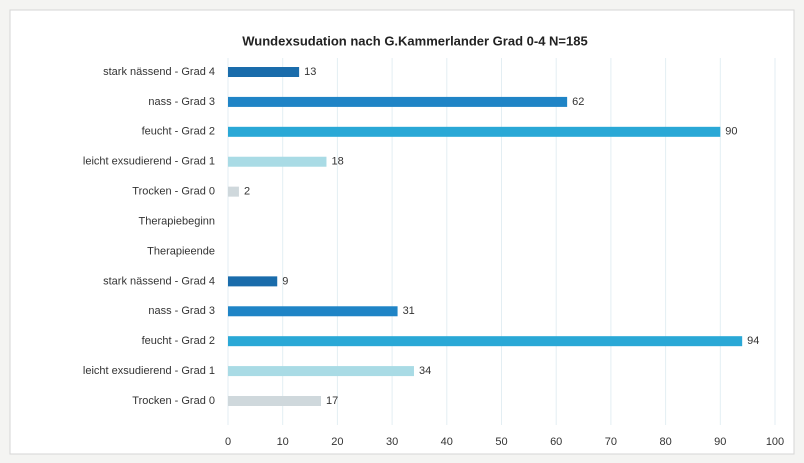 This screenshot has height=463, width=804. What do you see at coordinates (177, 221) in the screenshot?
I see `y-tick-label: Therapiebeginn` at bounding box center [177, 221].